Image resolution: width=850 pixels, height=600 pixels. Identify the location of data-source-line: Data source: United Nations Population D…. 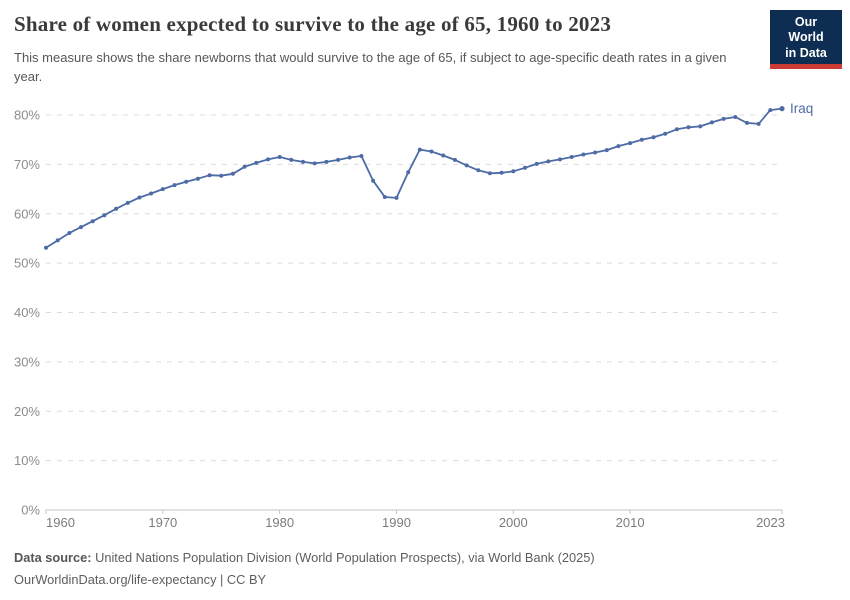
(304, 558).